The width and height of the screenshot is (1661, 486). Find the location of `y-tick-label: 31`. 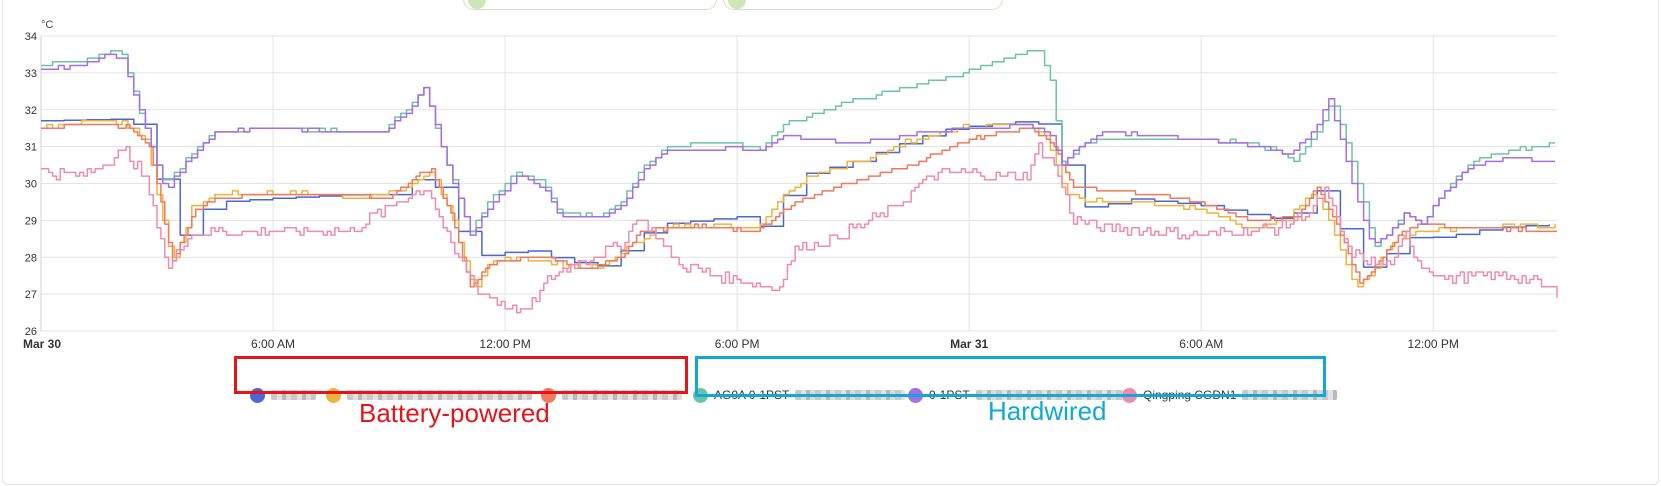

y-tick-label: 31 is located at coordinates (31, 148).